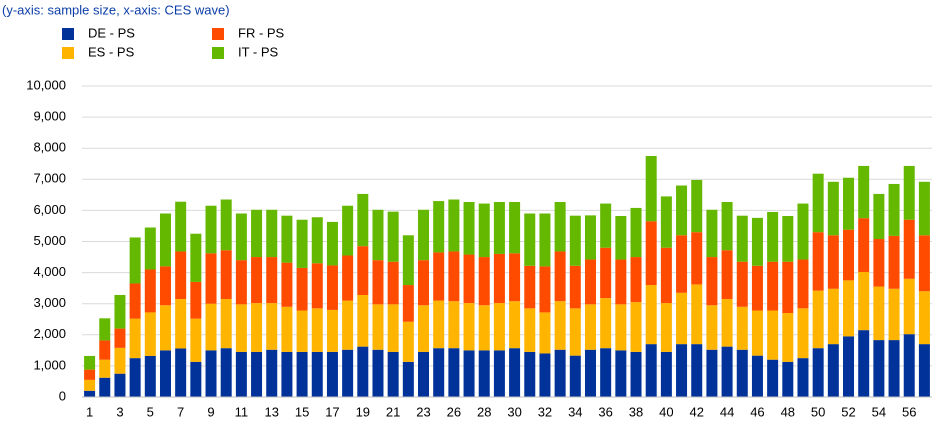  I want to click on legend-label: FR - PS, so click(261, 32).